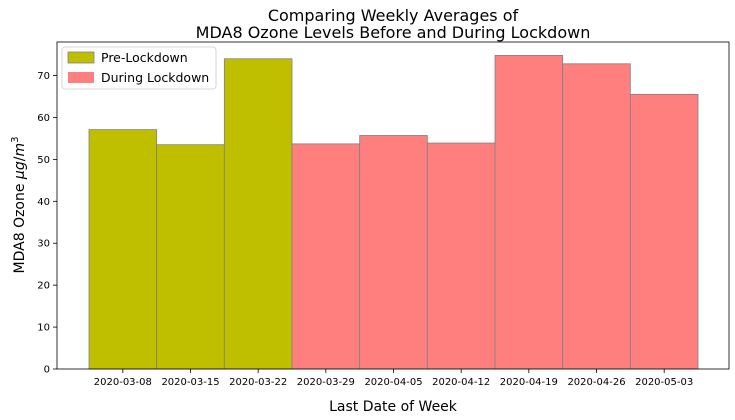 The image size is (735, 420). I want to click on x-tick-label: 2020-03-29, so click(326, 382).